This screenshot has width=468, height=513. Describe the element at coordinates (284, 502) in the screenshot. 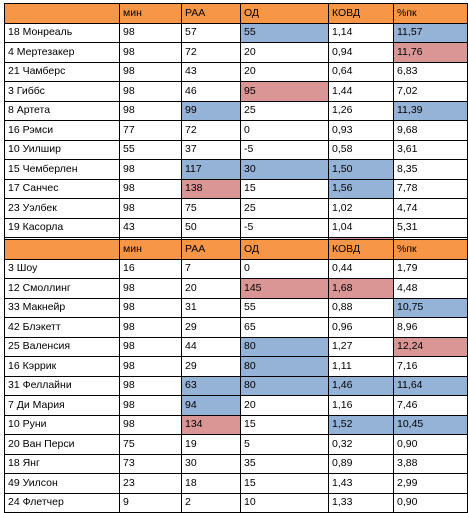

I see `stat-cell: 10` at that location.